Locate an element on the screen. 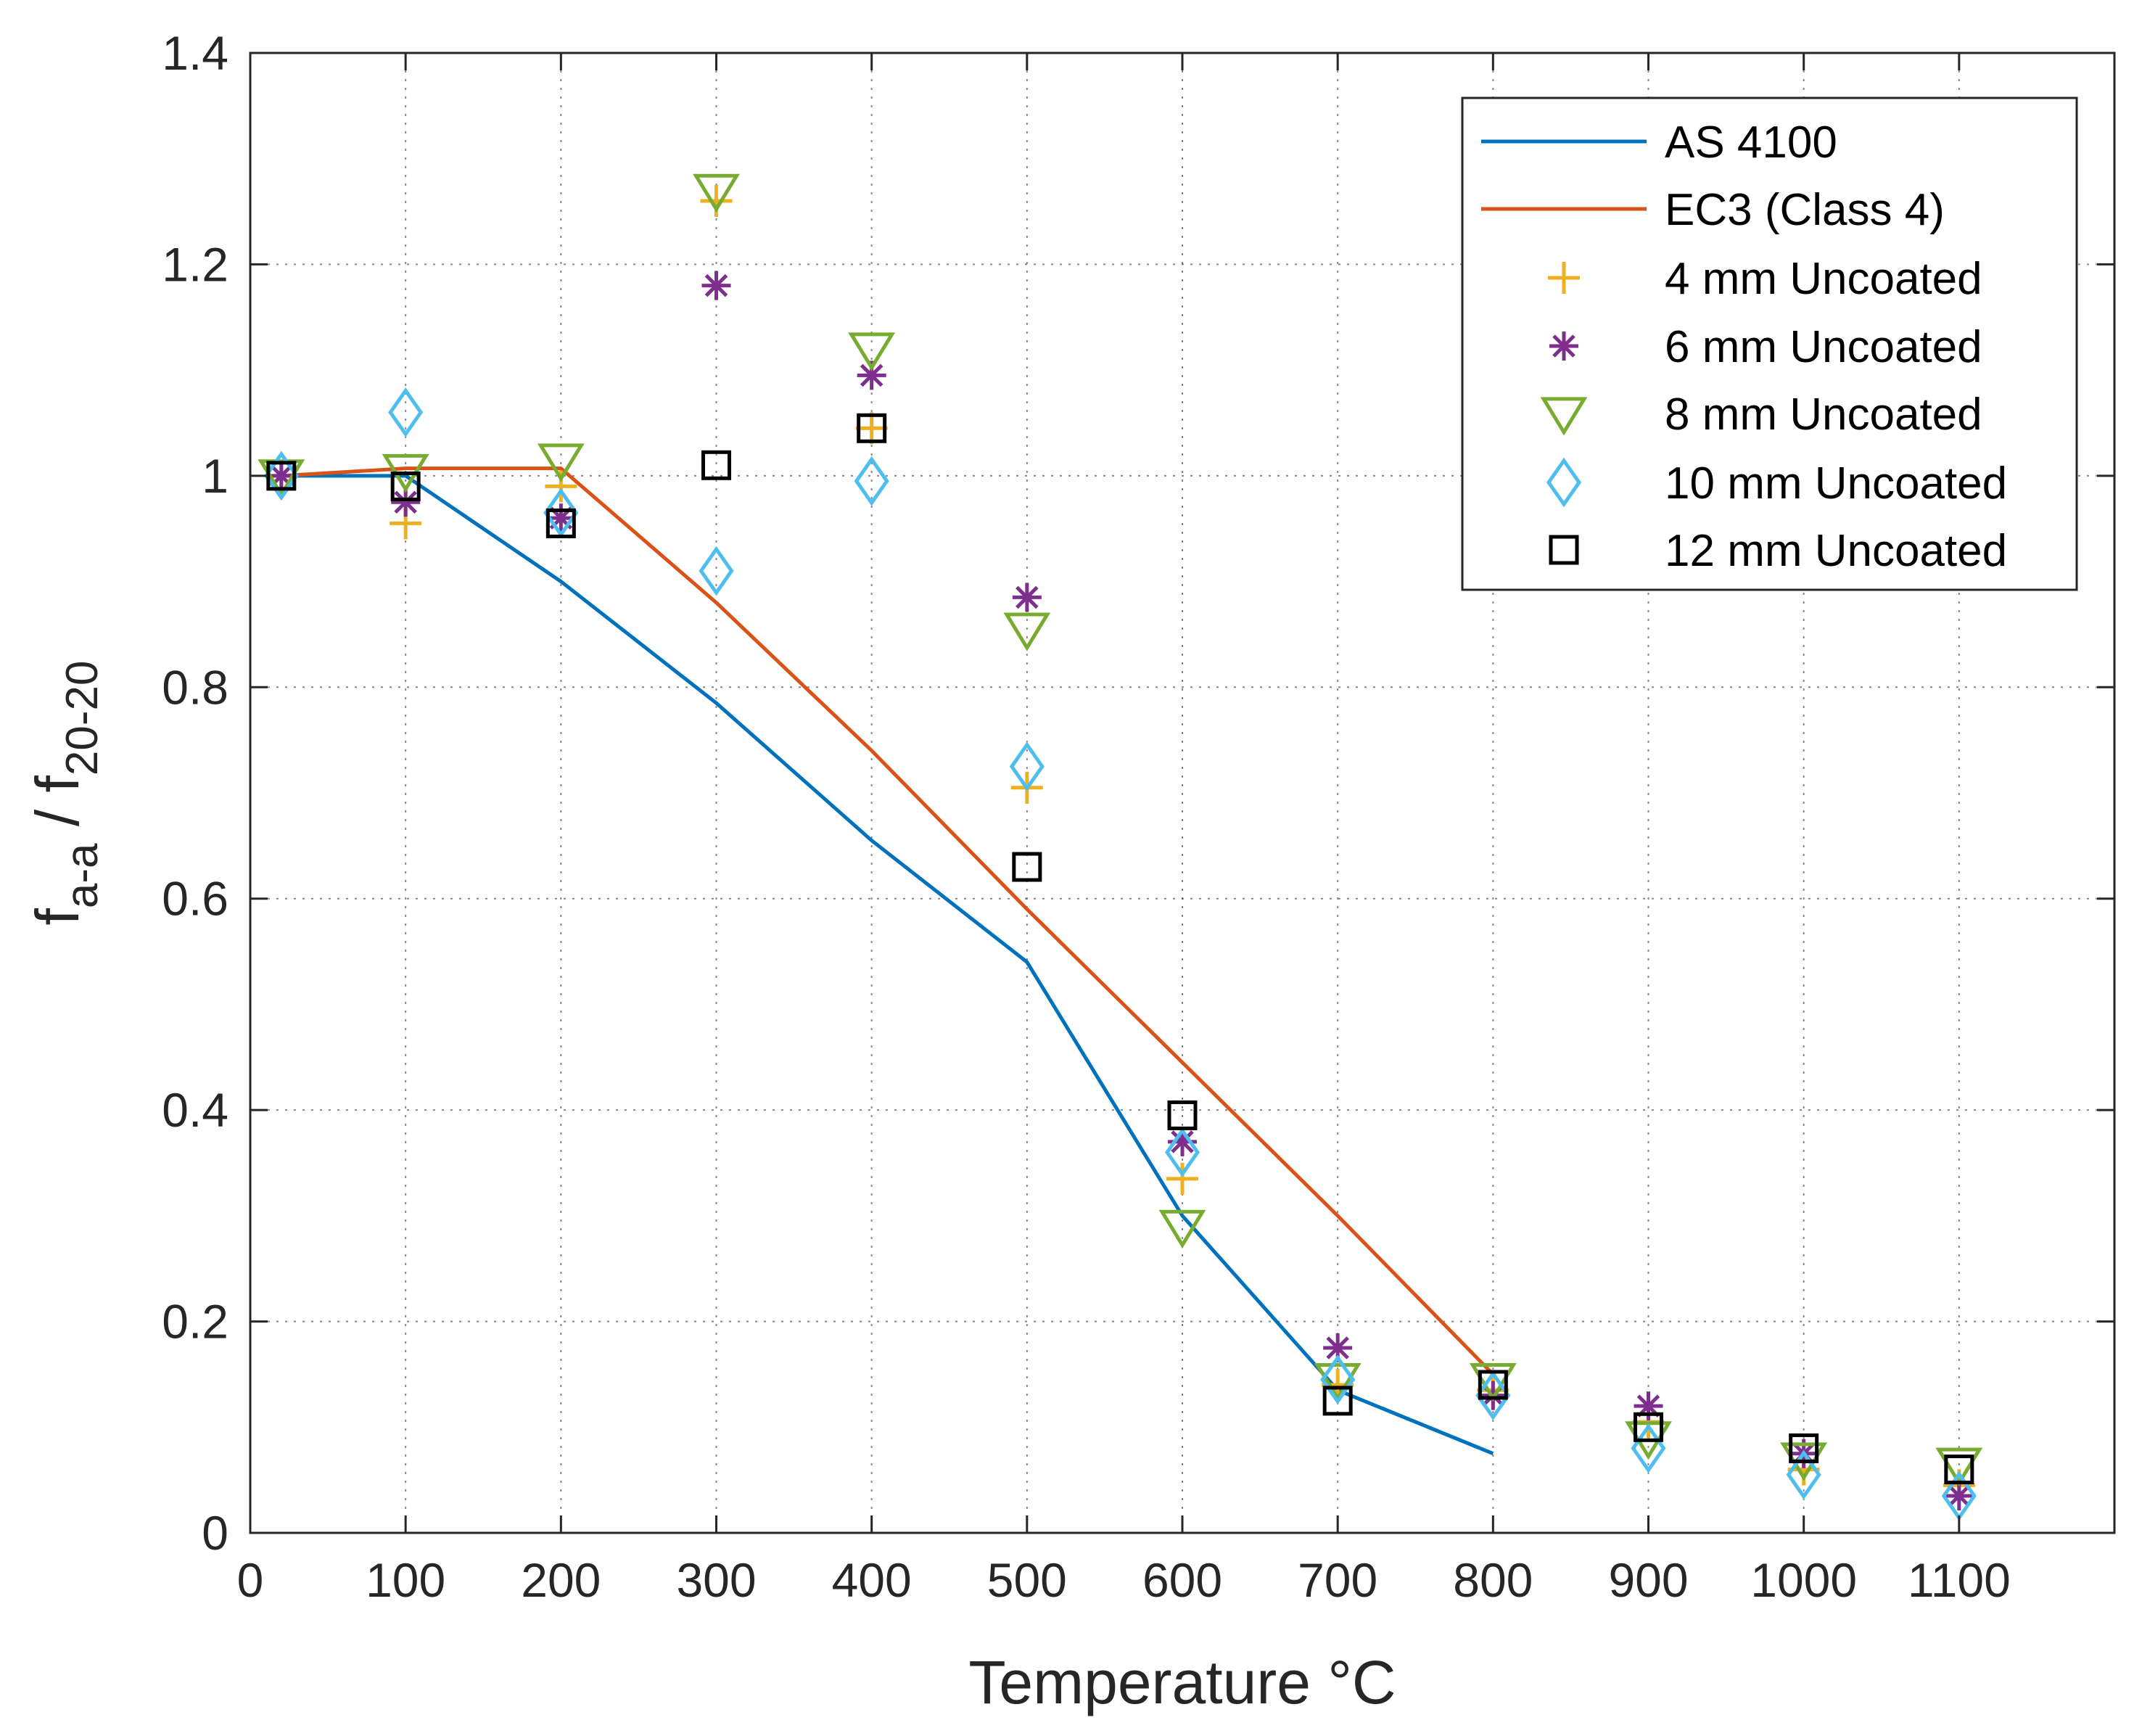 Image resolution: width=2142 pixels, height=1736 pixels. legend-marker-1-shape is located at coordinates (1564, 278).